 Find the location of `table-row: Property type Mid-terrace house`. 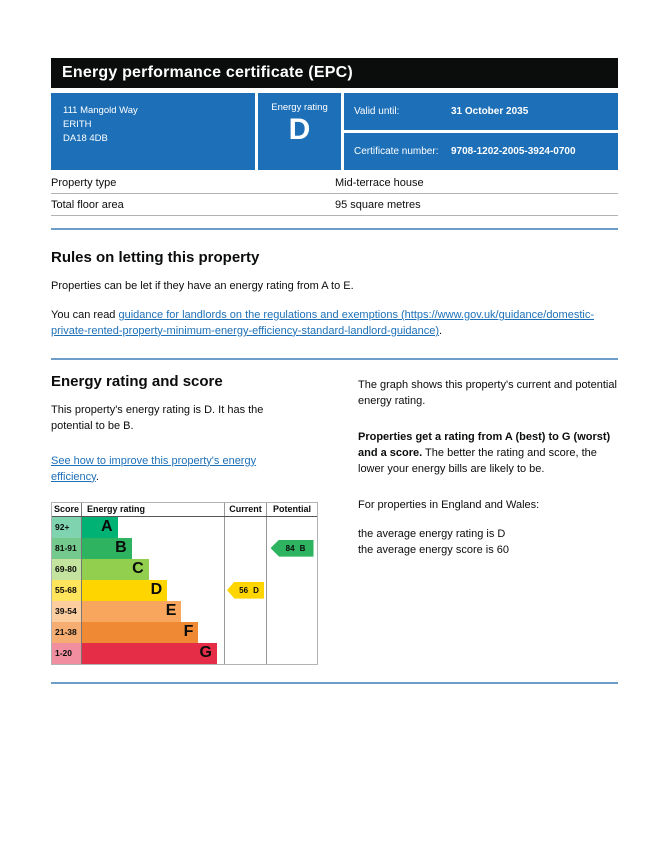

table-row: Property type Mid-terrace house is located at coordinates (334, 183).